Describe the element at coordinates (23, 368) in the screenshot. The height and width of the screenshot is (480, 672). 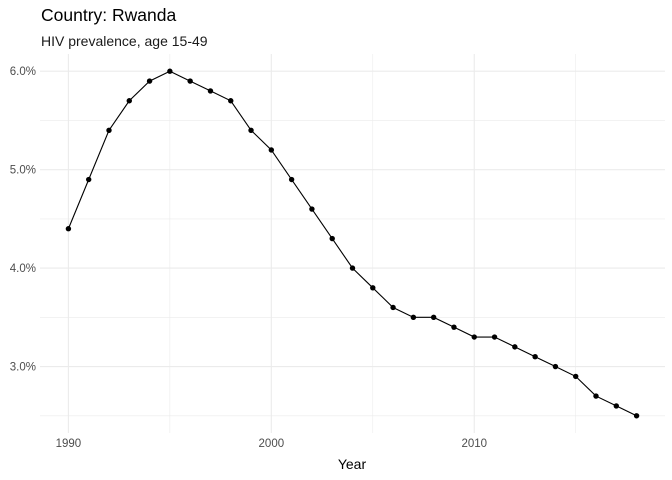
I see `y-tick-label: 3.0%` at that location.